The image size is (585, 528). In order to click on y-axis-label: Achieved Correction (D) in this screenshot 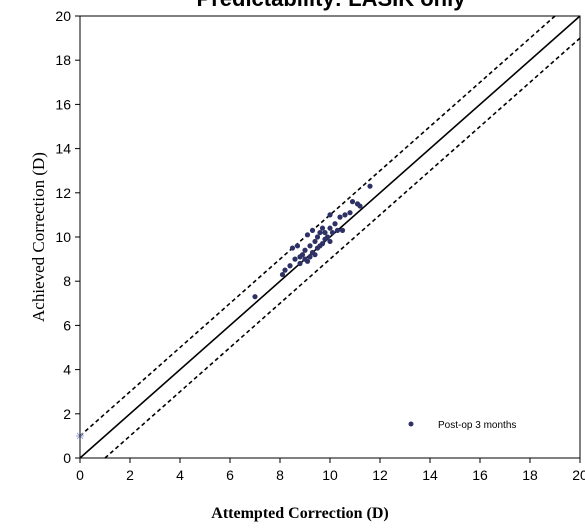, I will do `click(38, 237)`.